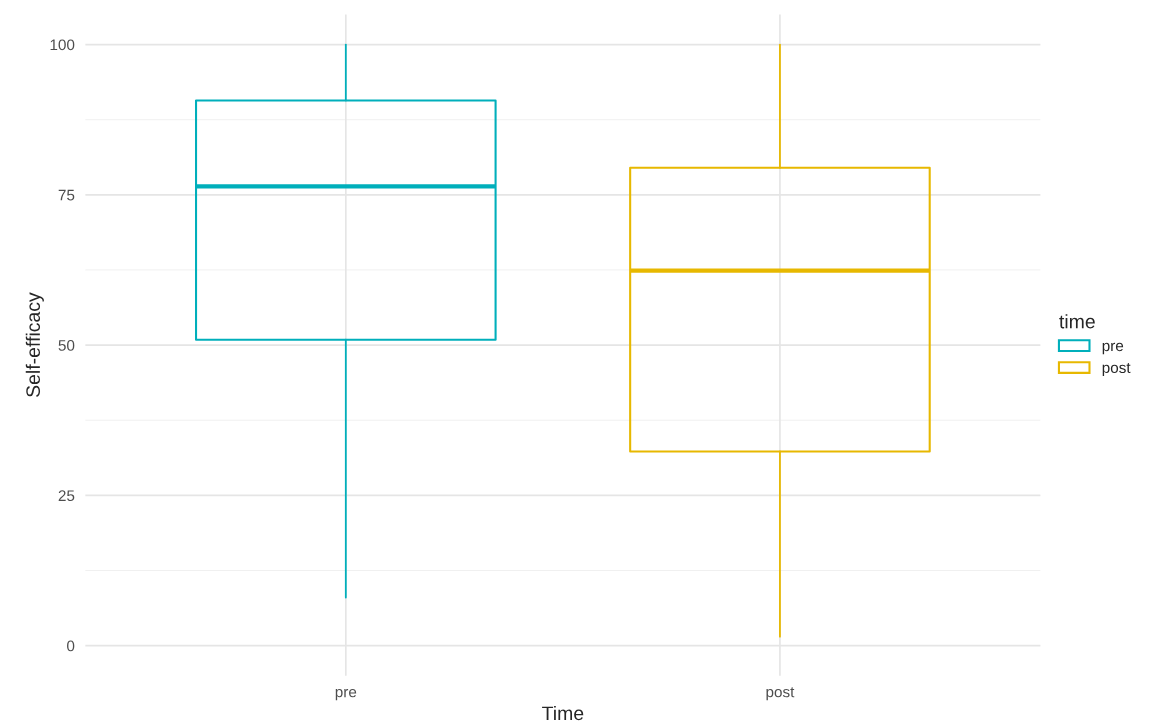 The image size is (1169, 725). Describe the element at coordinates (66, 496) in the screenshot. I see `y-tick-label: 25` at that location.